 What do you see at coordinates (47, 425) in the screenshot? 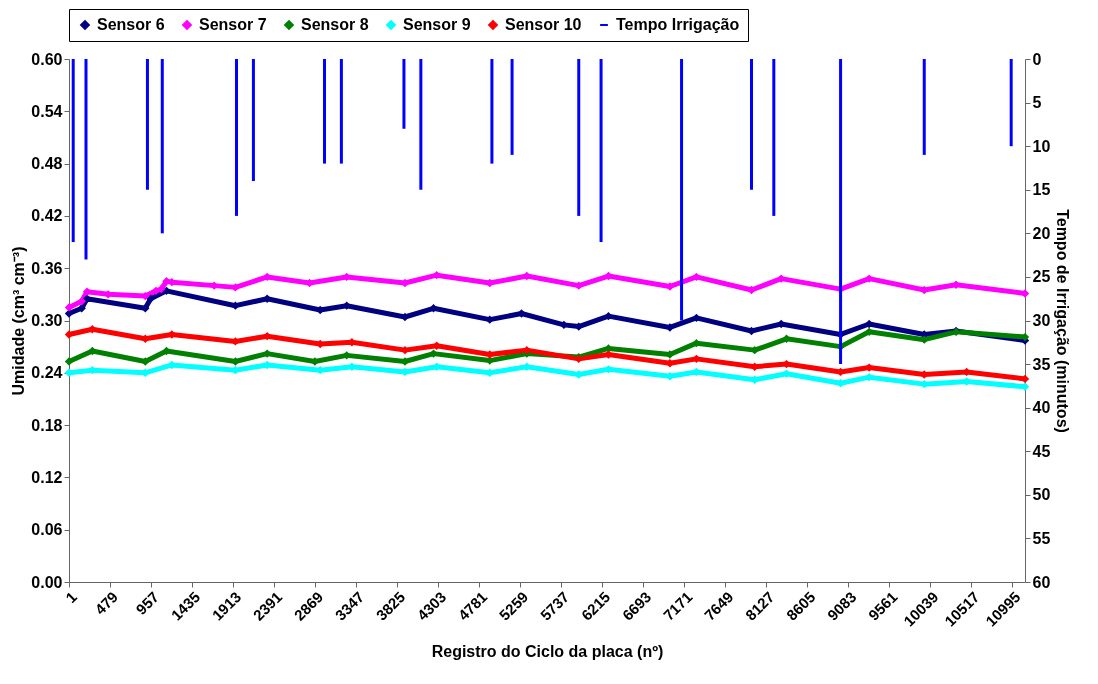
I see `y-tick-label: 0.18` at bounding box center [47, 425].